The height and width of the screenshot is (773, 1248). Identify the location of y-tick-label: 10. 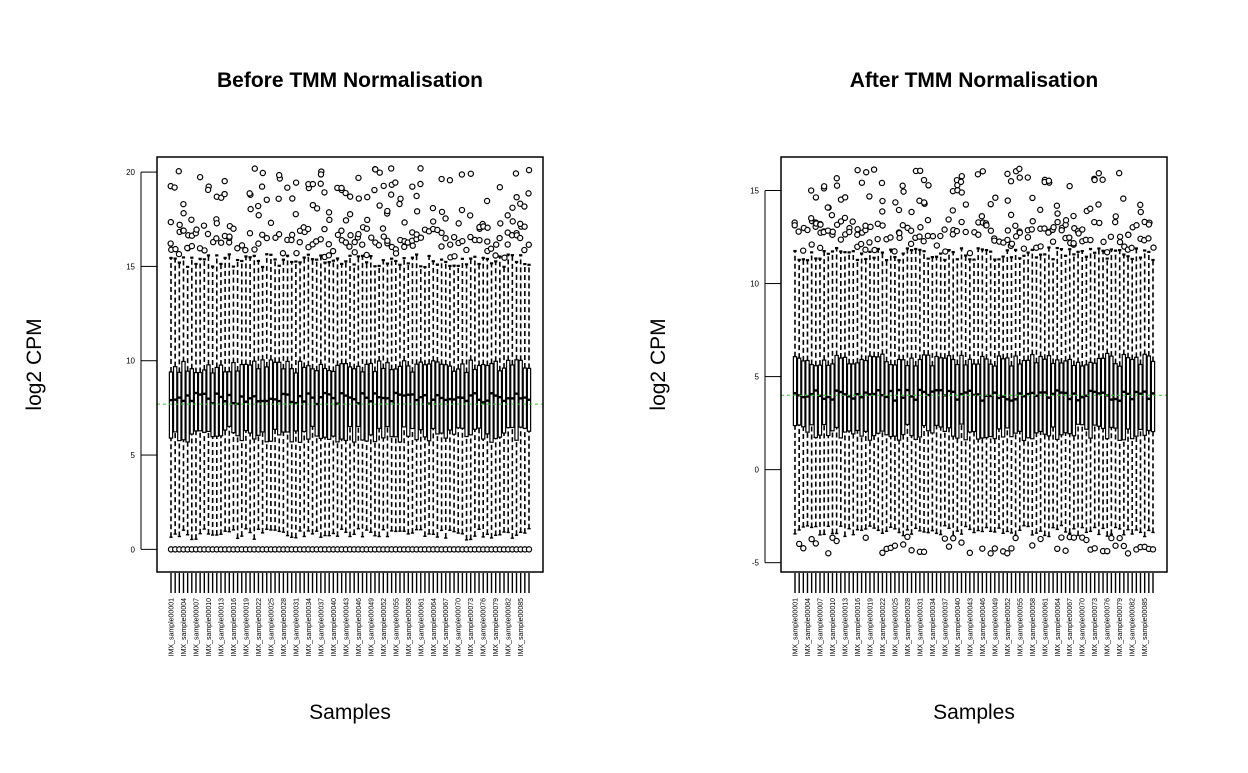
(754, 284).